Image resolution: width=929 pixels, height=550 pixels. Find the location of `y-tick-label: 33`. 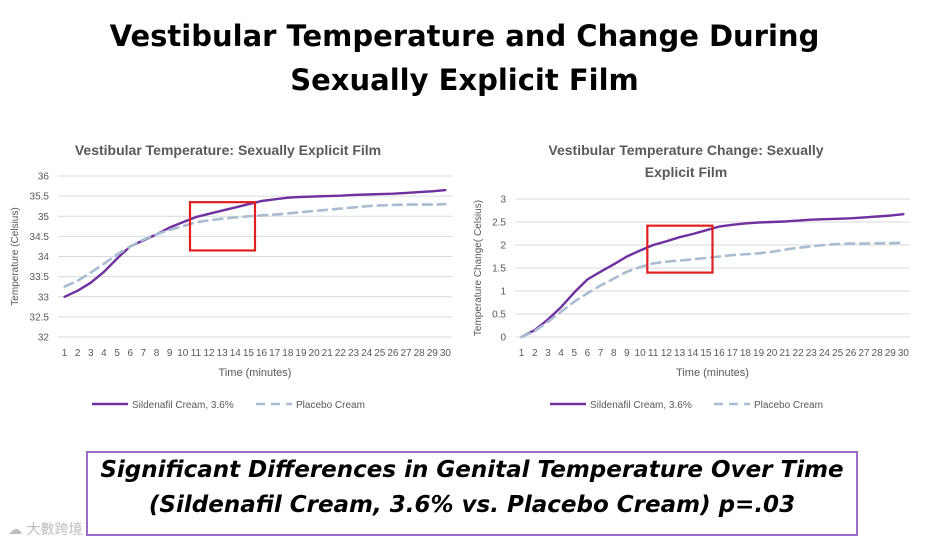

y-tick-label: 33 is located at coordinates (44, 297).